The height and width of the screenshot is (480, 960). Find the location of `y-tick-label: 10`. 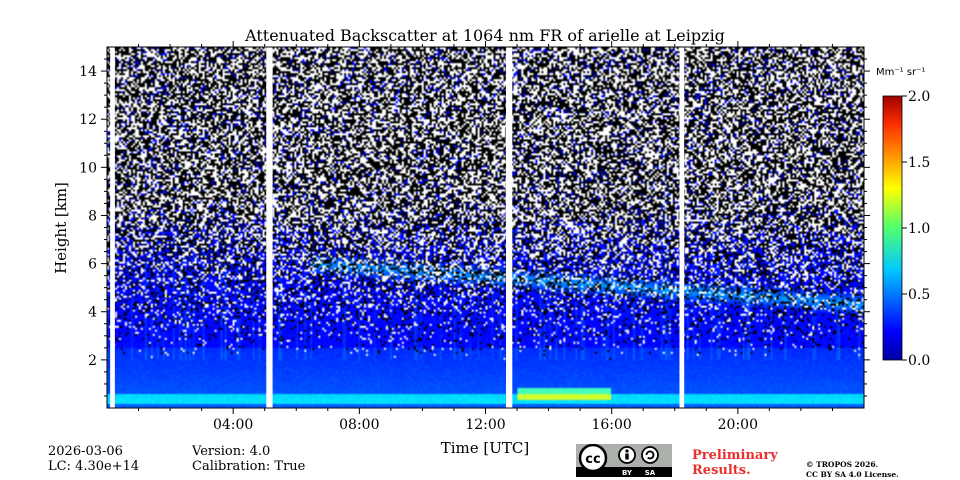

y-tick-label: 10 is located at coordinates (88, 168).